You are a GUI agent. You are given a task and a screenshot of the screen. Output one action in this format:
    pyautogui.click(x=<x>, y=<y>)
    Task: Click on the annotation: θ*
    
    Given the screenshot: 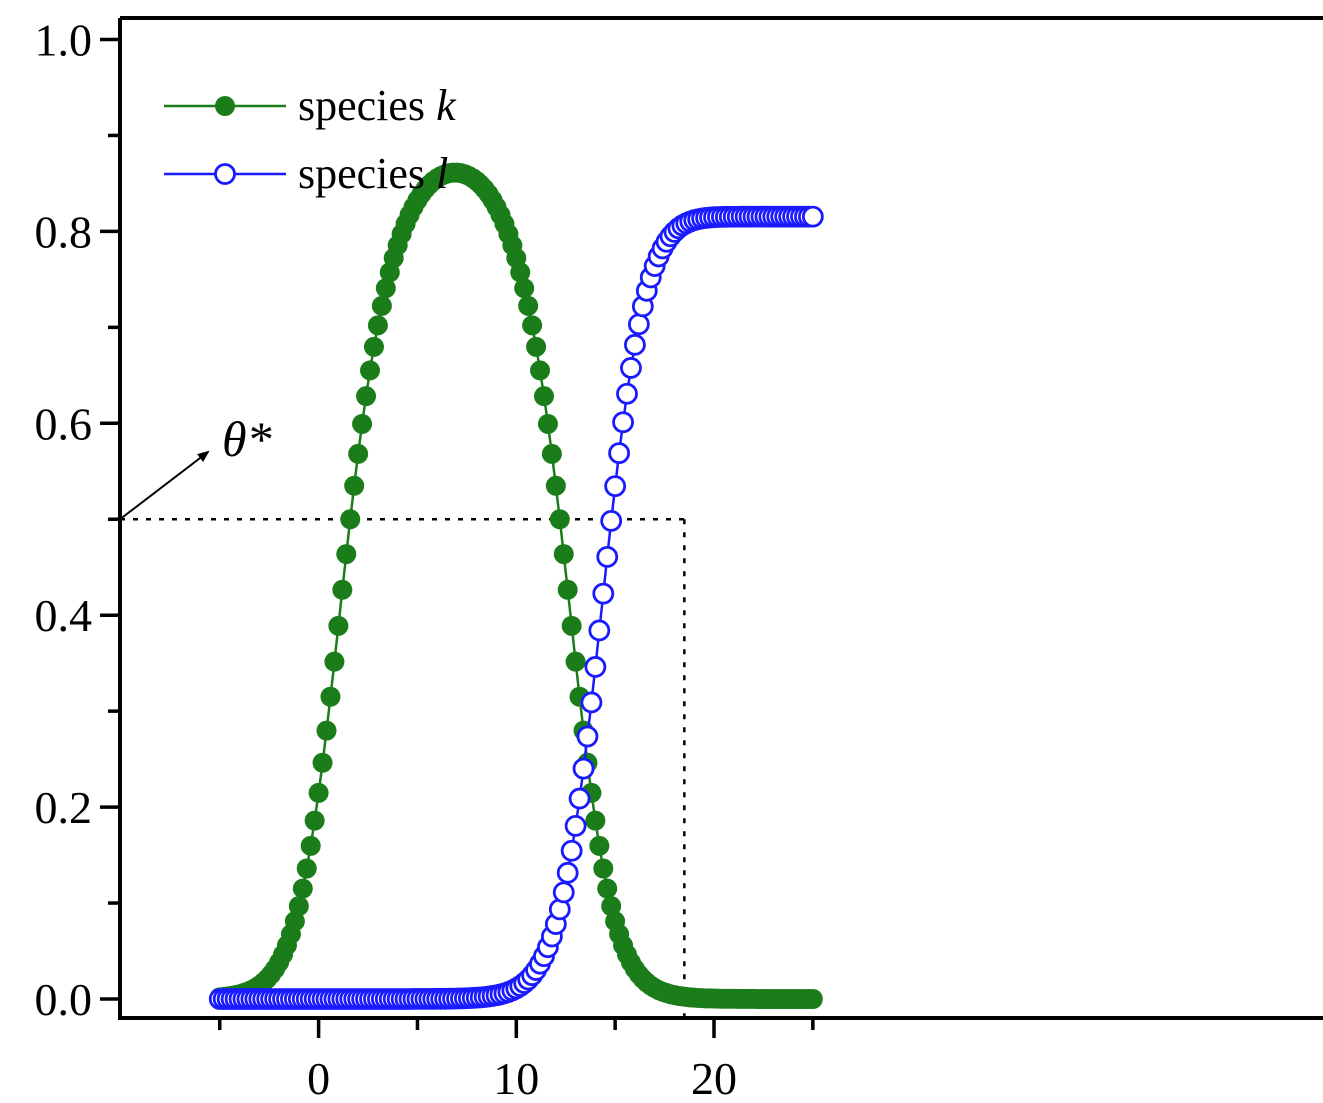 What is the action you would take?
    pyautogui.click(x=195, y=466)
    